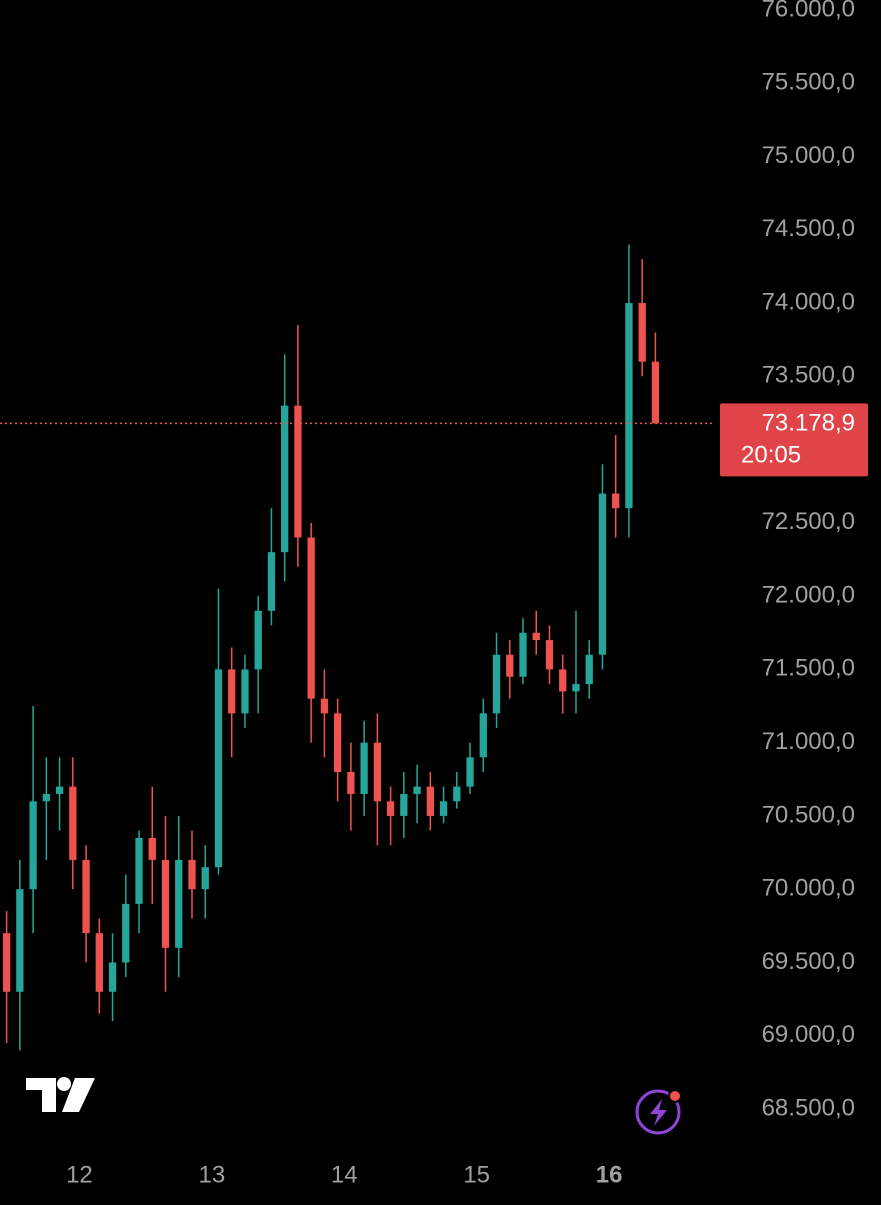 This screenshot has width=881, height=1205. I want to click on y-tick-label: 70.500,0, so click(808, 814).